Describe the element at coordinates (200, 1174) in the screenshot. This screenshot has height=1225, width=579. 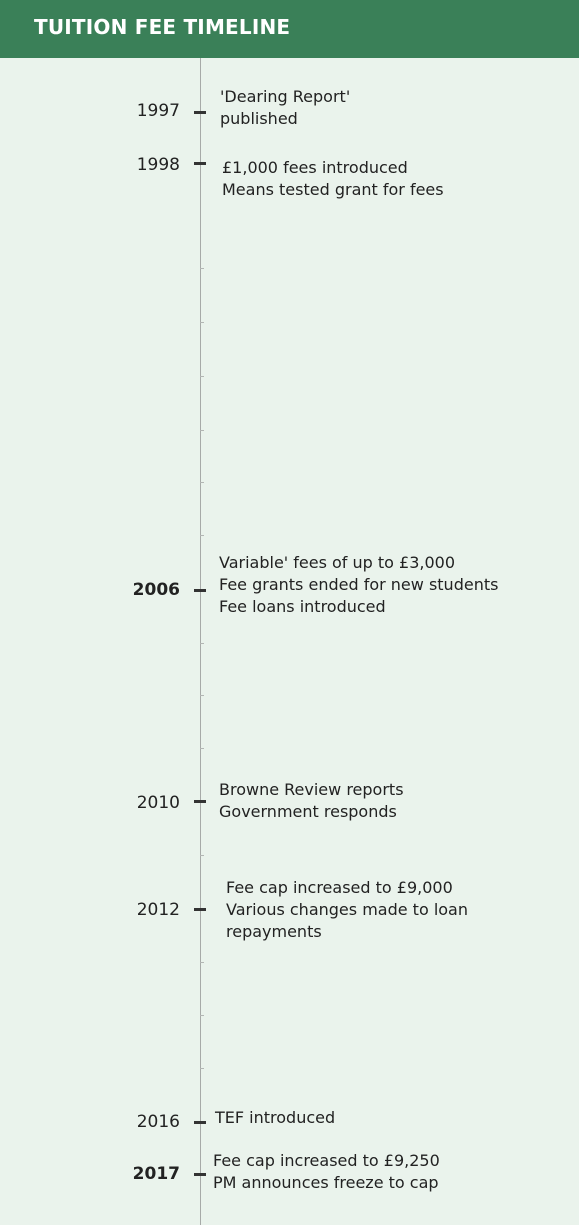
I see `year-tick-2017` at that location.